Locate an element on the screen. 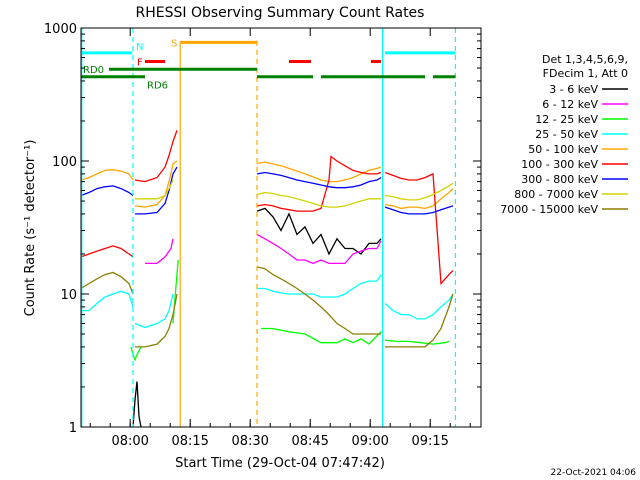  legend-label: 6 - 12 keV is located at coordinates (570, 104).